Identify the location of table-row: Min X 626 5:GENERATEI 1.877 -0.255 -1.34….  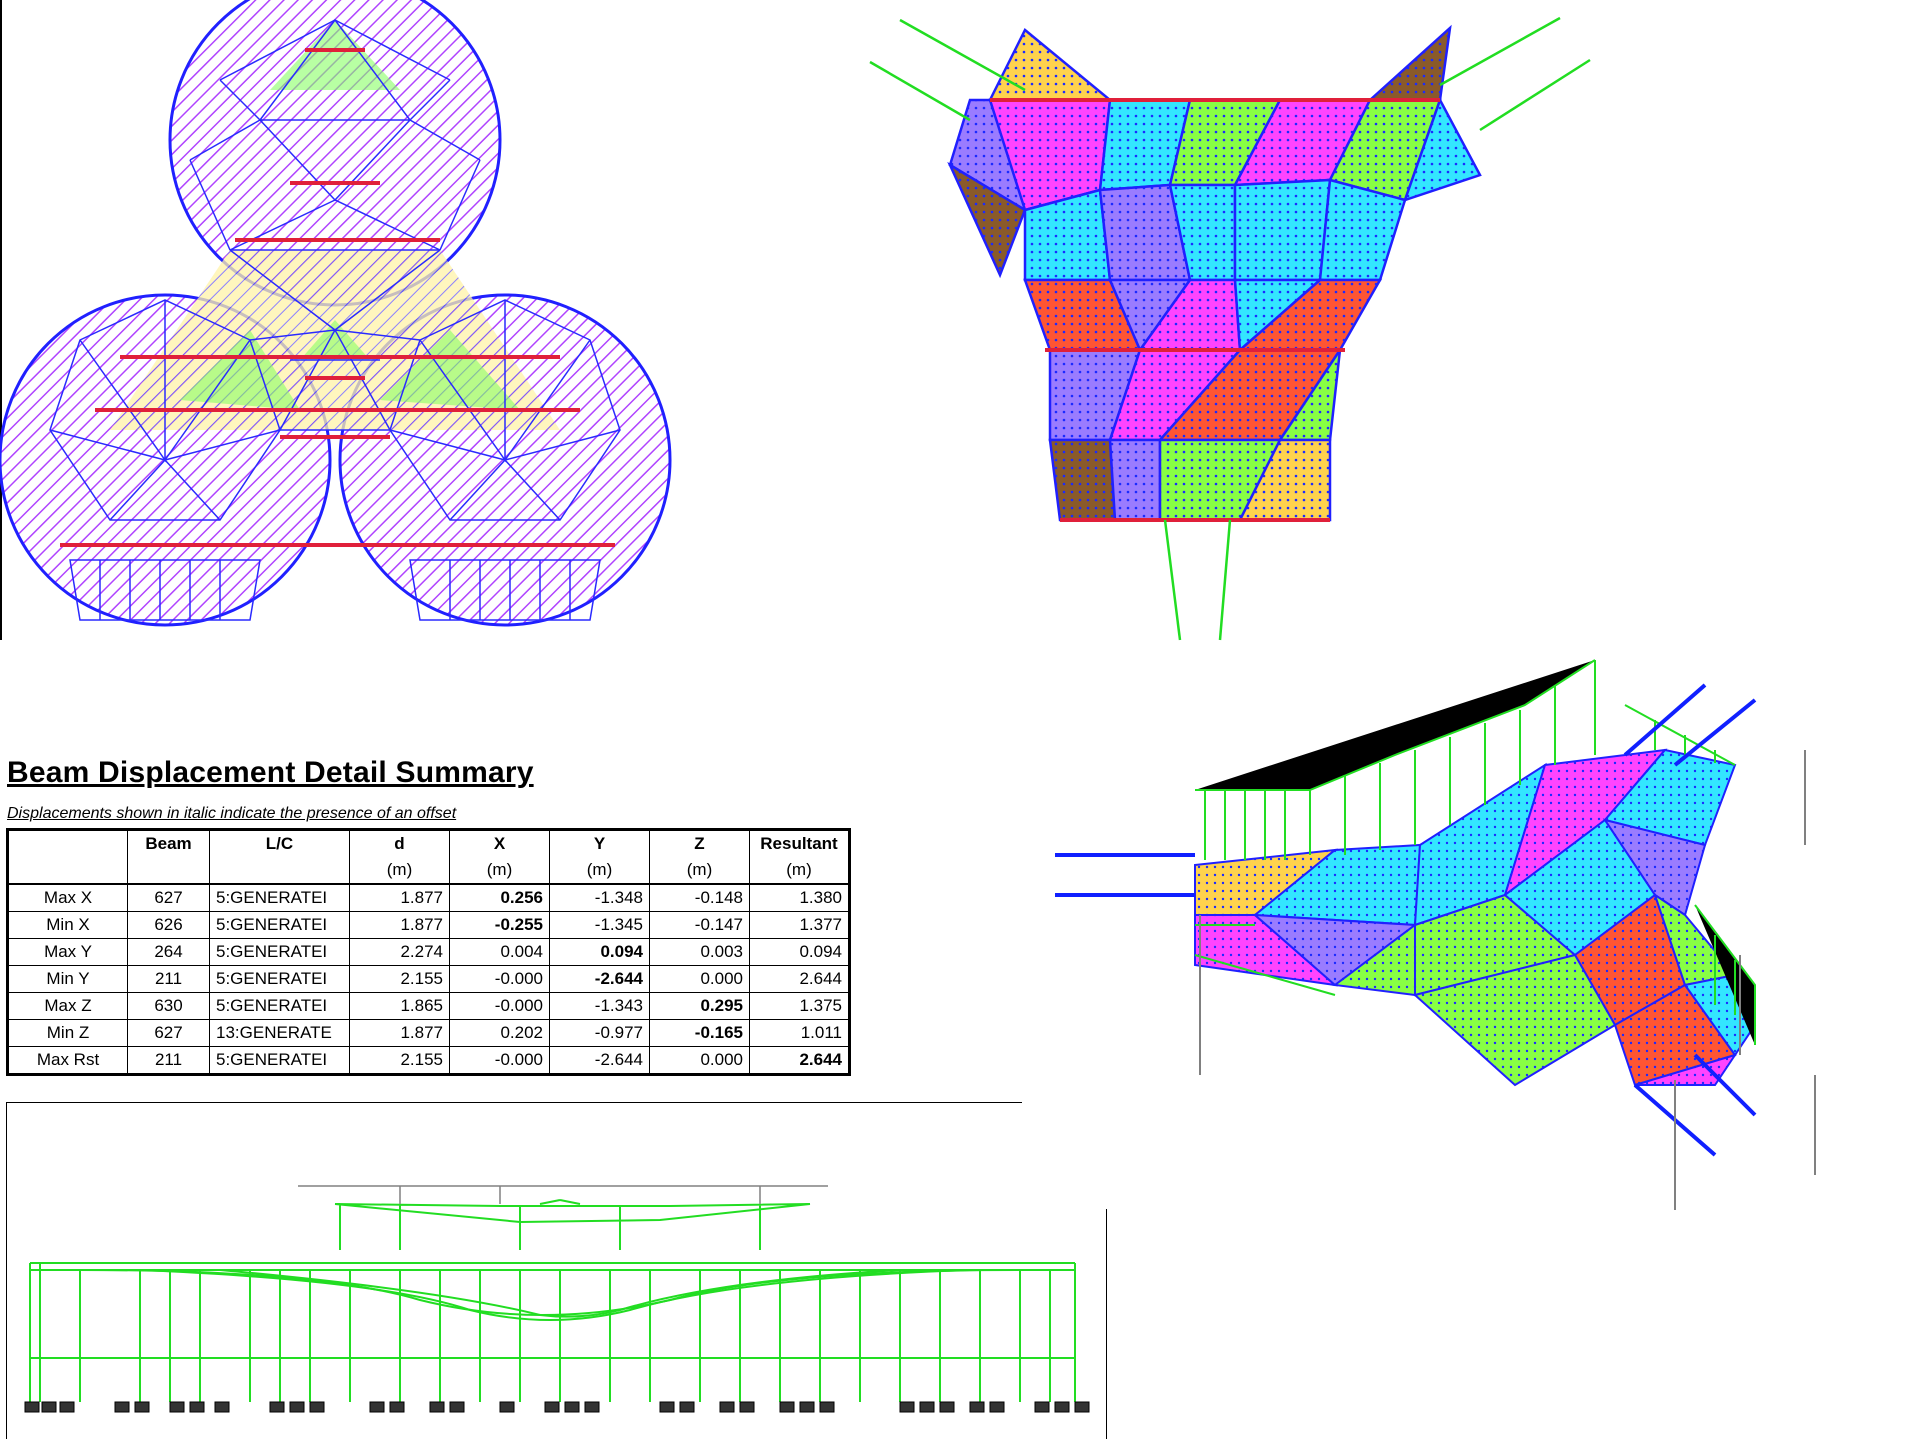
(428, 925).